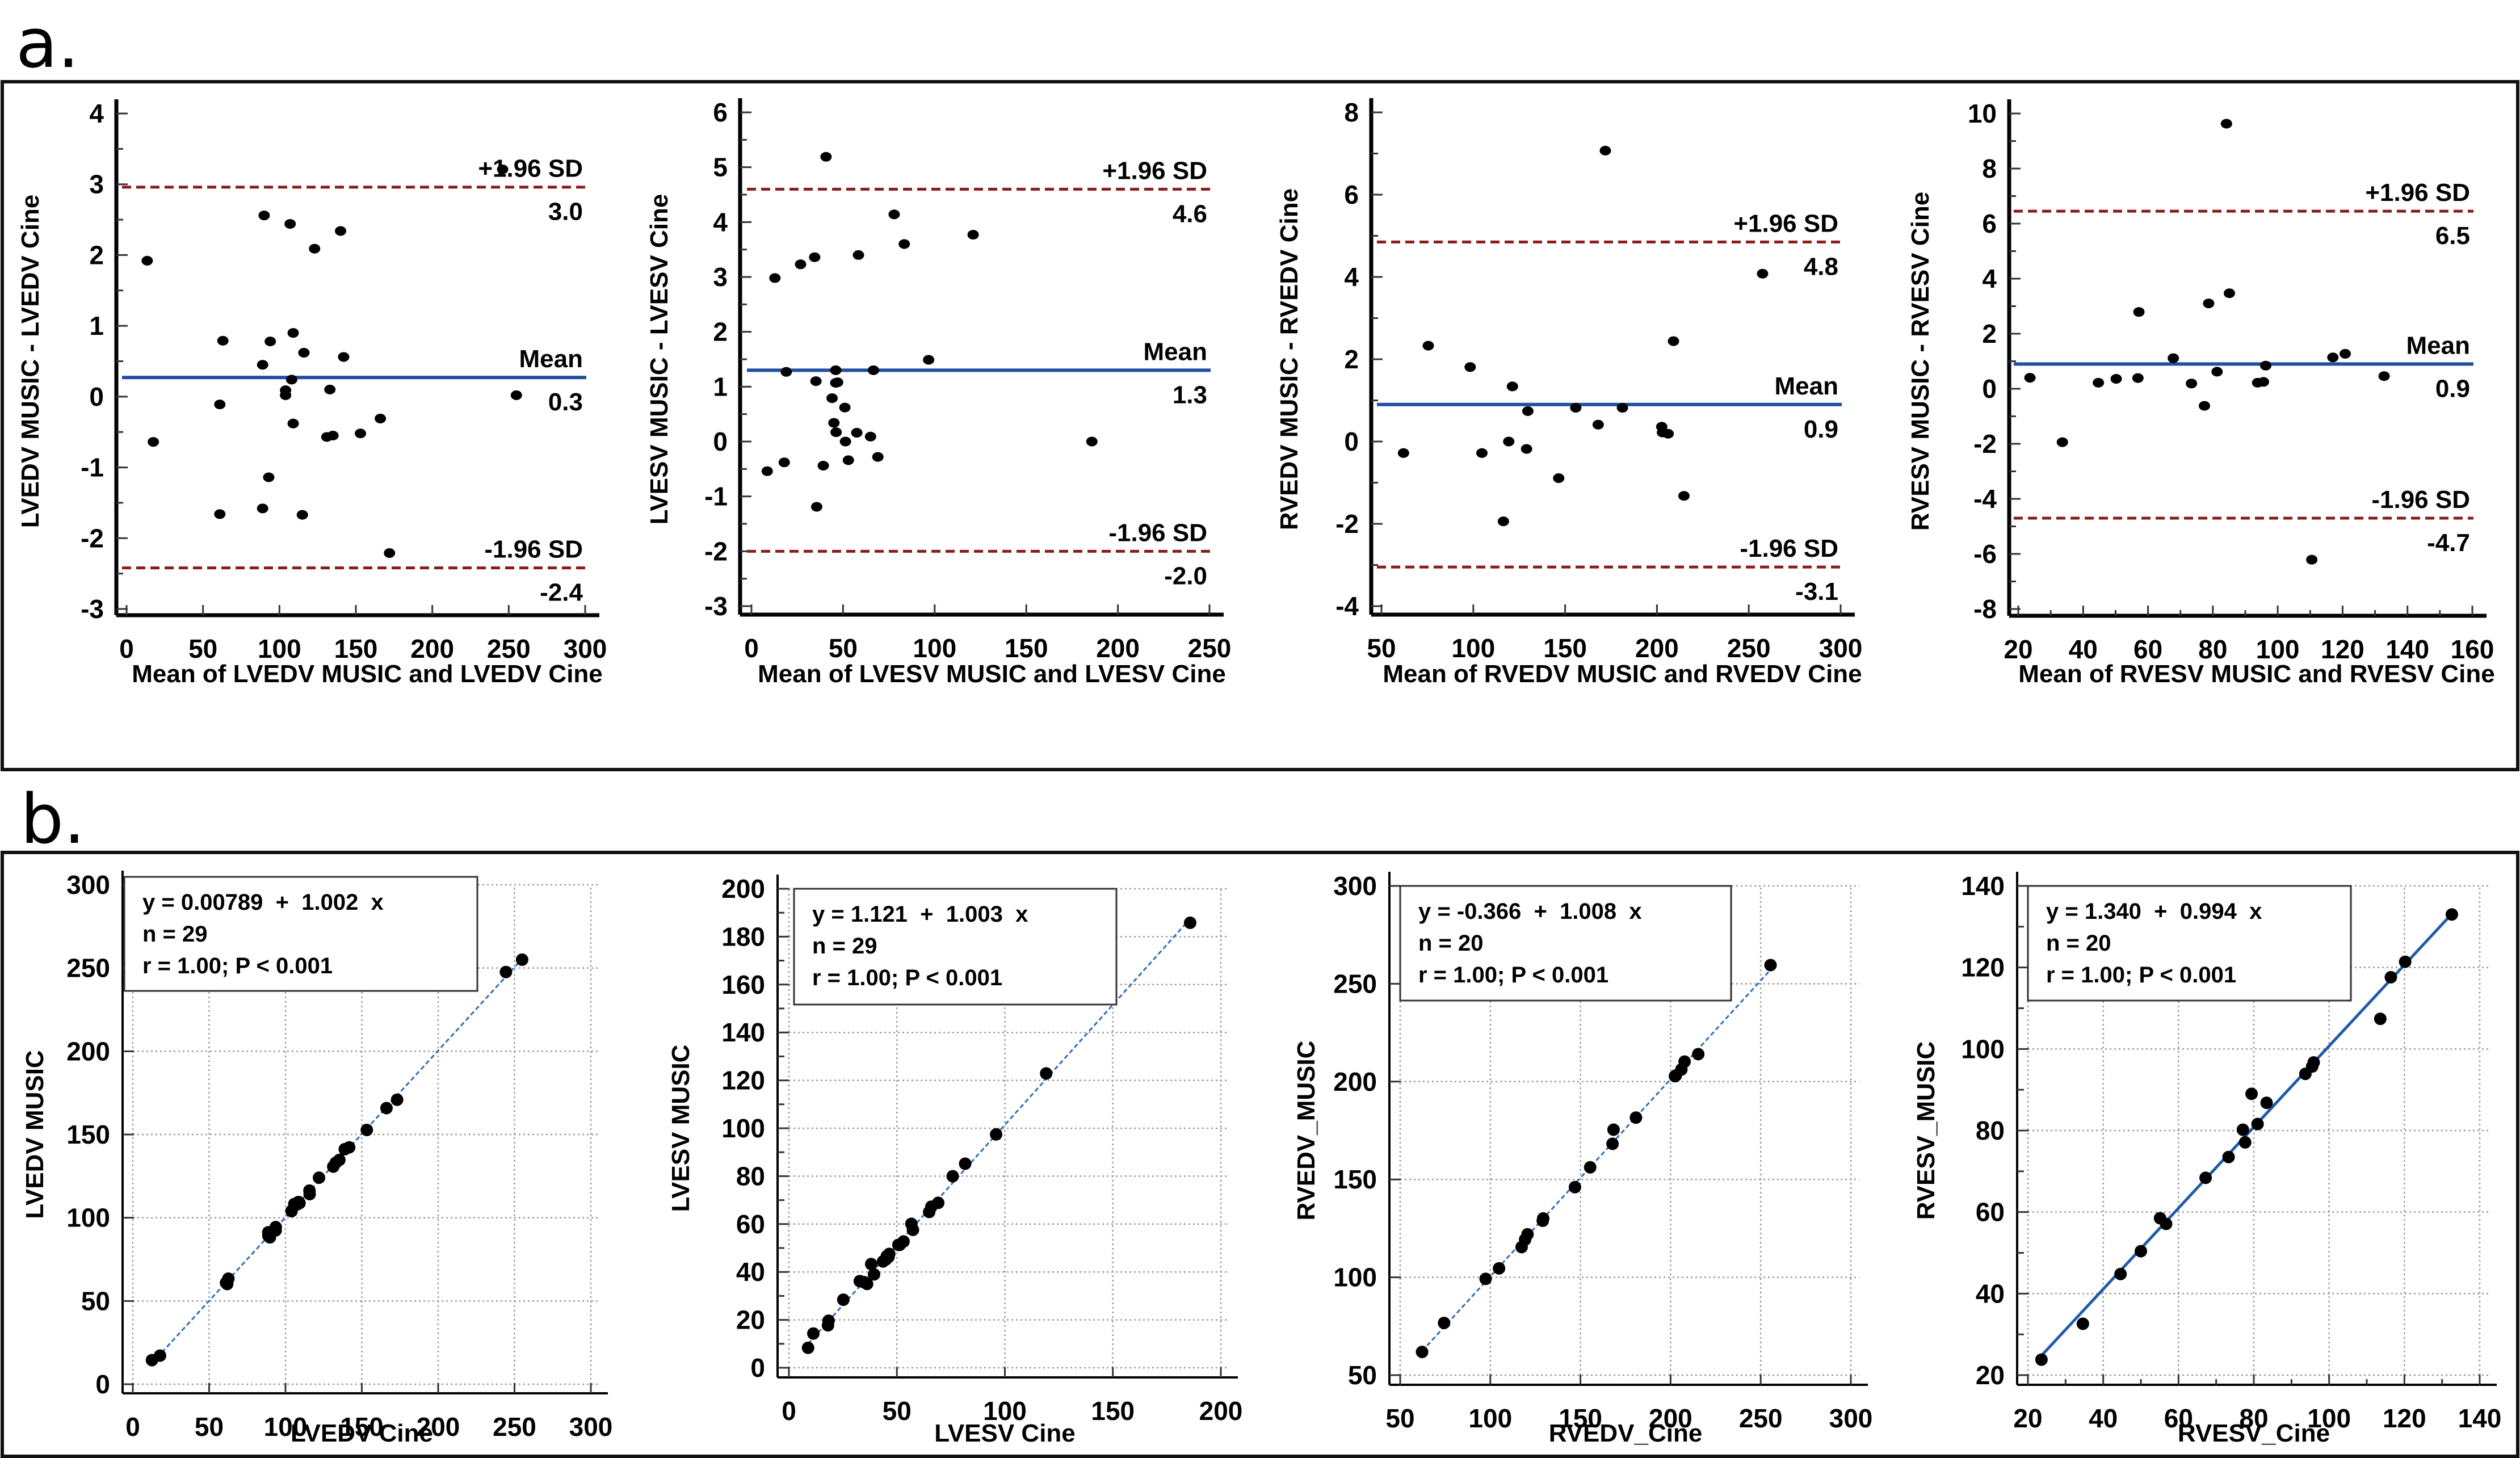  What do you see at coordinates (1113, 1411) in the screenshot?
I see `x-tick-label: 150` at bounding box center [1113, 1411].